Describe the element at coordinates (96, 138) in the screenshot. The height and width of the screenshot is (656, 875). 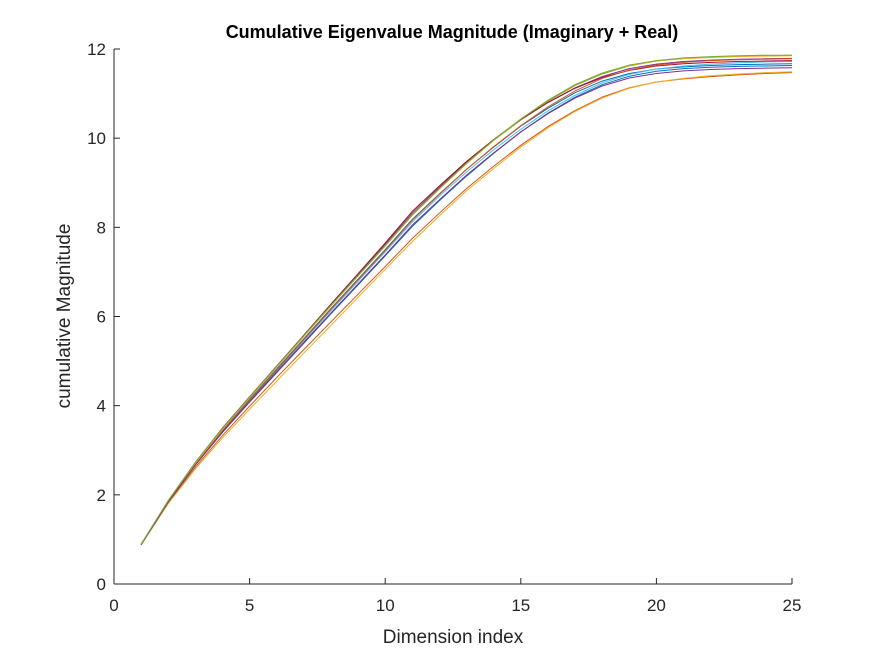
I see `y-tick-label: 10` at that location.